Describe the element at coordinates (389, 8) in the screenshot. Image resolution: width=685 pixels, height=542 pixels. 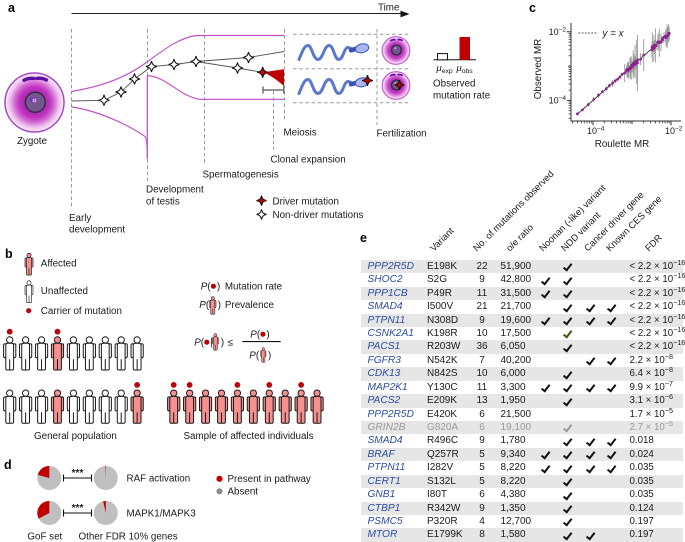
I see `svg-text: Time` at that location.